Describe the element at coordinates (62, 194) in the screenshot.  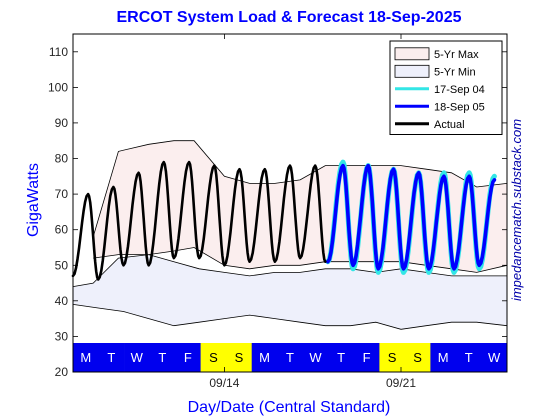
I see `y-tick-label: 70` at that location.